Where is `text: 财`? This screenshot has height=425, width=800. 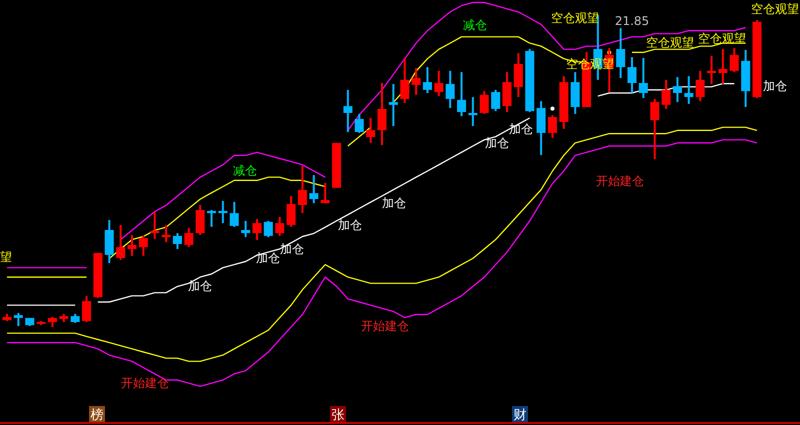
text: 财 is located at coordinates (520, 415).